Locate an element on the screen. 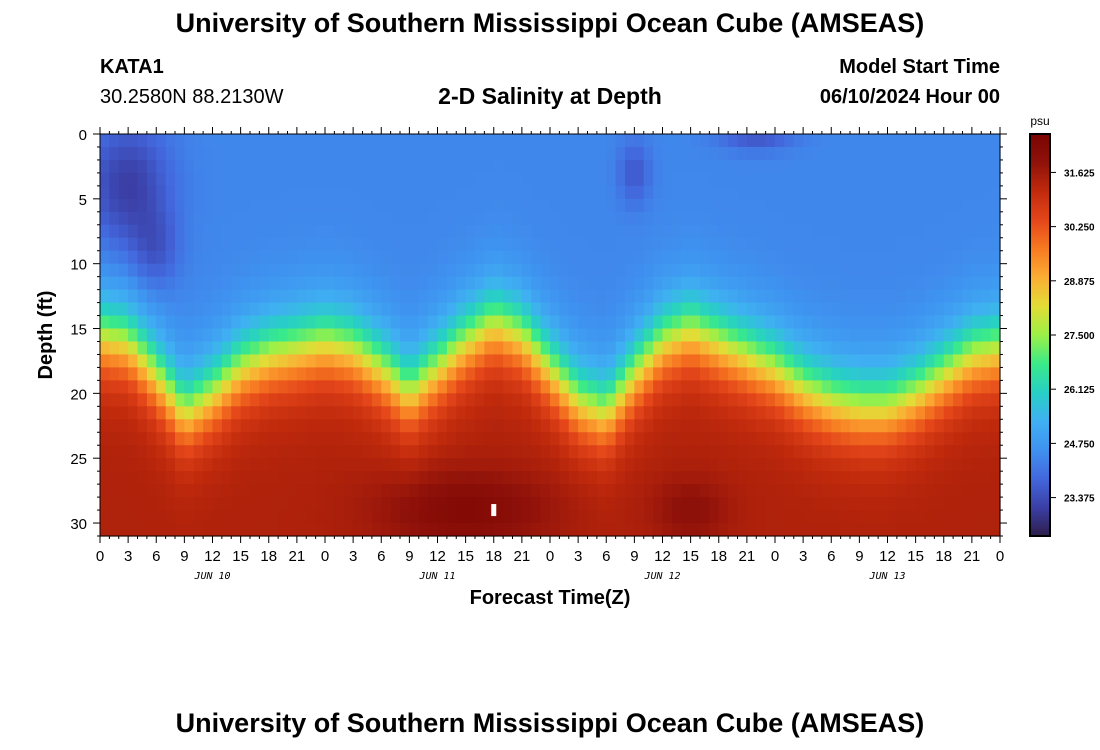  missing-data-marker is located at coordinates (494, 510).